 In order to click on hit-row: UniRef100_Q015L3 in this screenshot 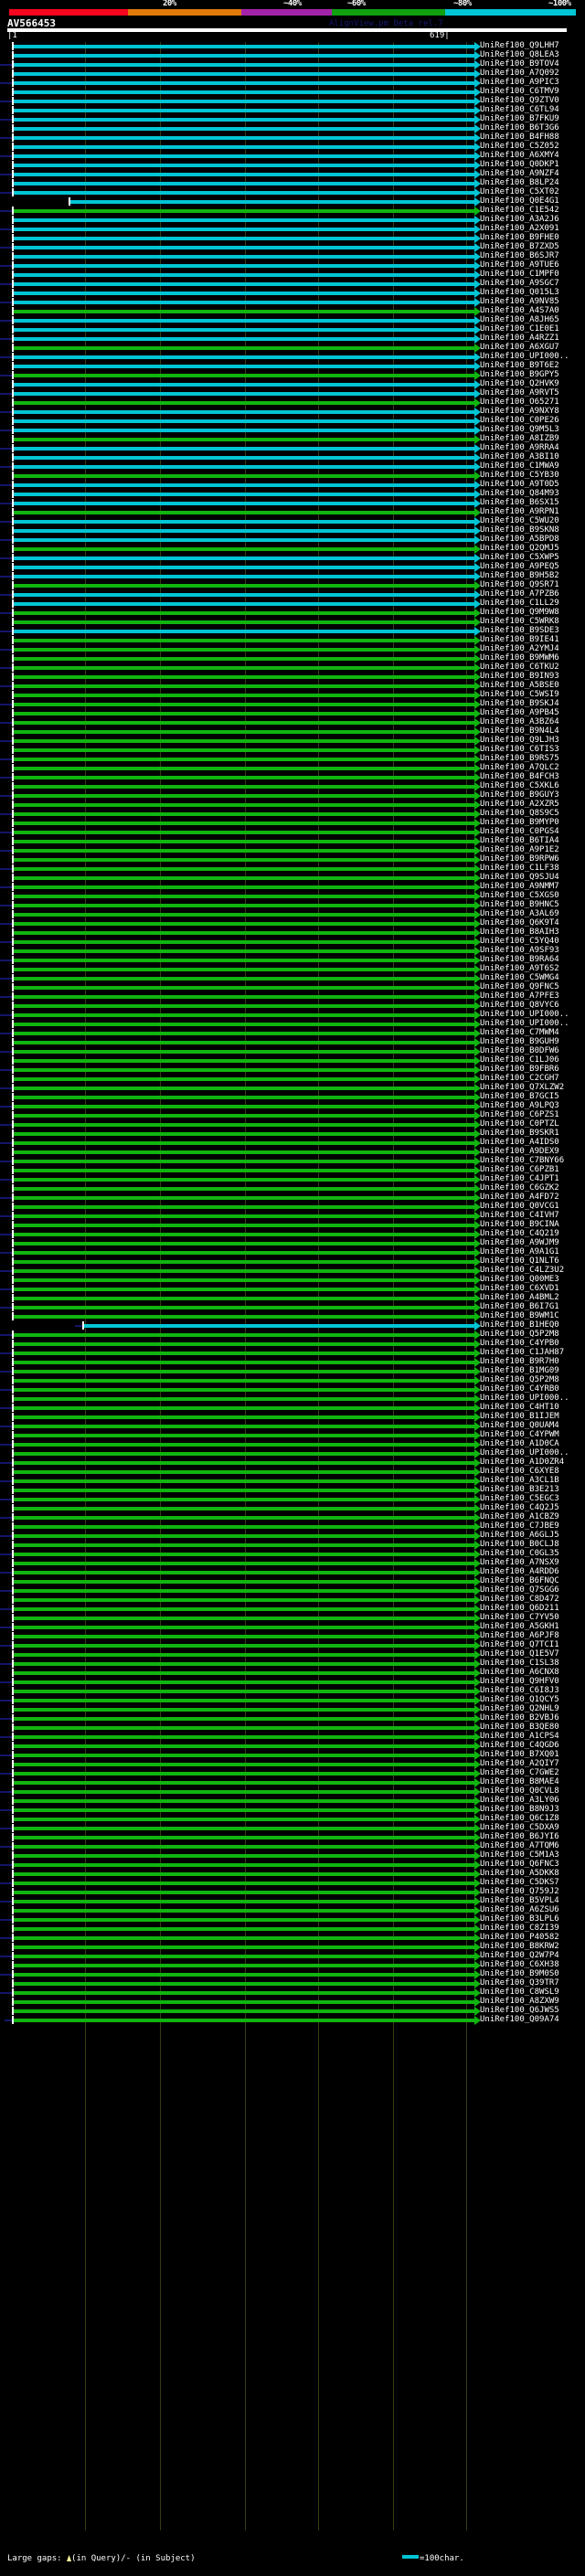, I will do `click(293, 293)`.